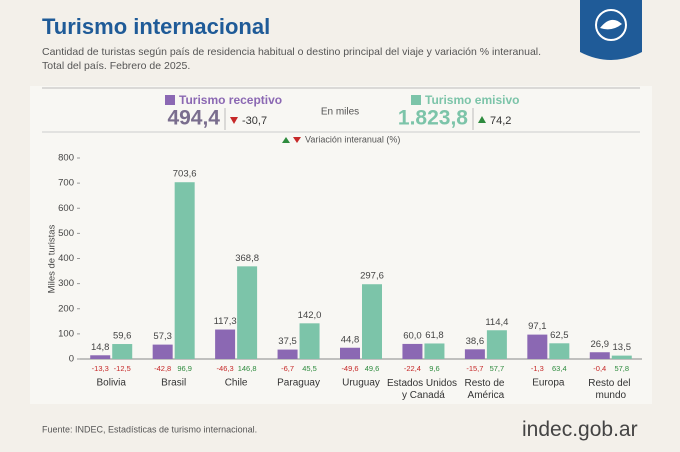 The image size is (680, 452). Describe the element at coordinates (66, 233) in the screenshot. I see `y-tick-label: 500` at that location.